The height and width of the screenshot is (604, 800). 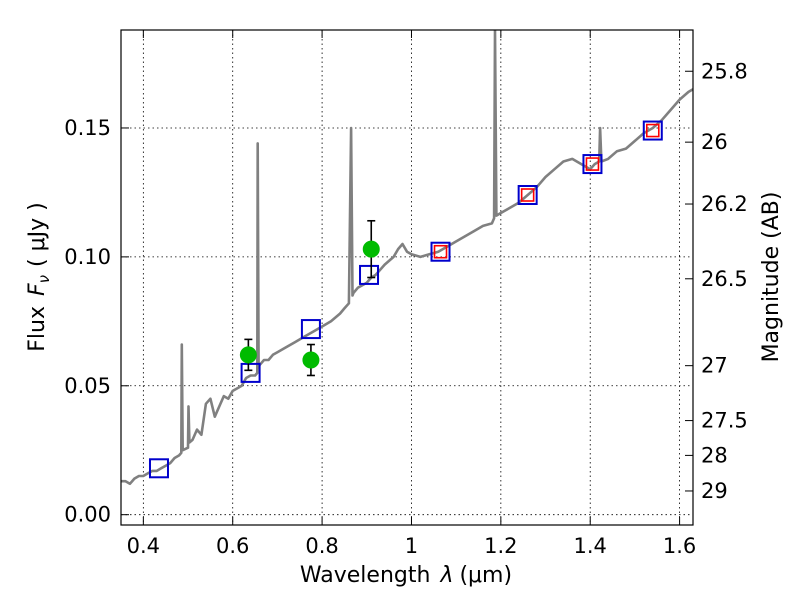 I want to click on y2-tick-label: 28, so click(x=714, y=455).